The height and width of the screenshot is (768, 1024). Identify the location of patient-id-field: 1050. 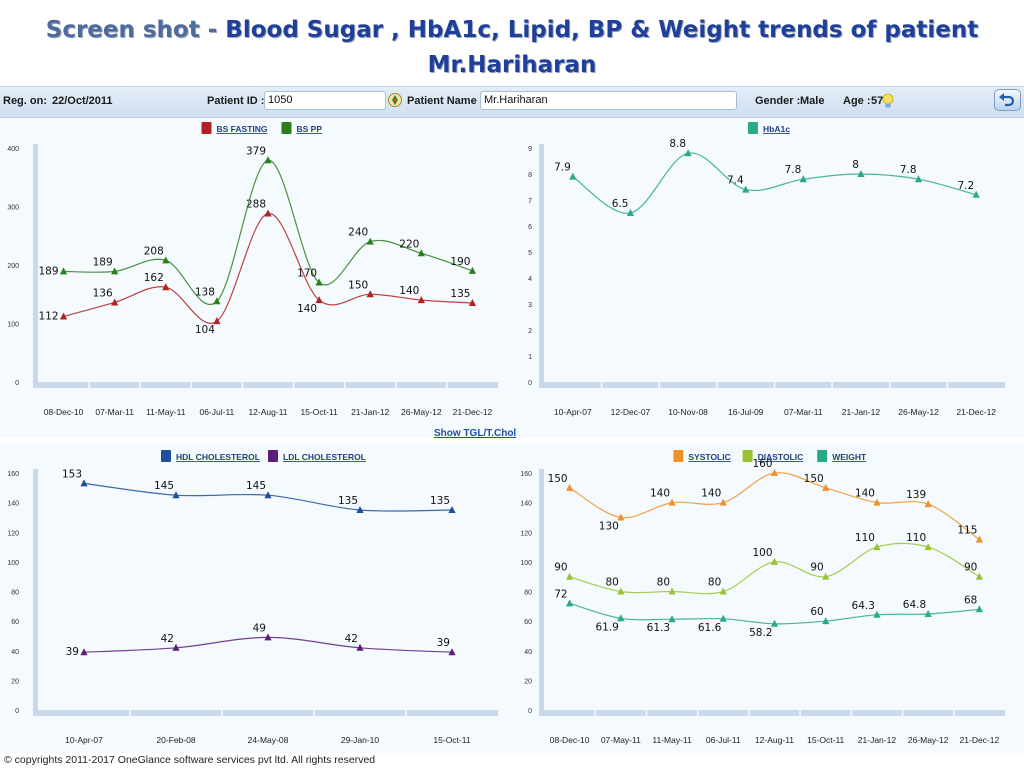
(325, 100).